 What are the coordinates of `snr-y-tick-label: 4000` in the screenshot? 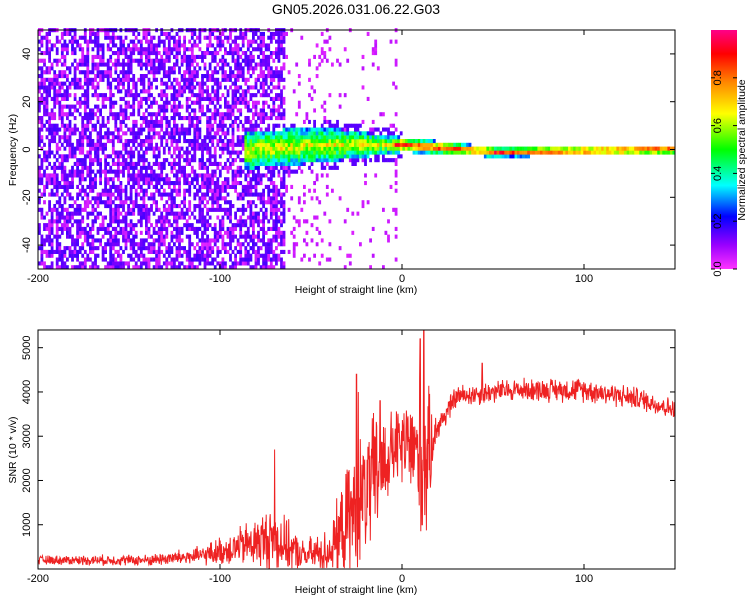 It's located at (27, 392).